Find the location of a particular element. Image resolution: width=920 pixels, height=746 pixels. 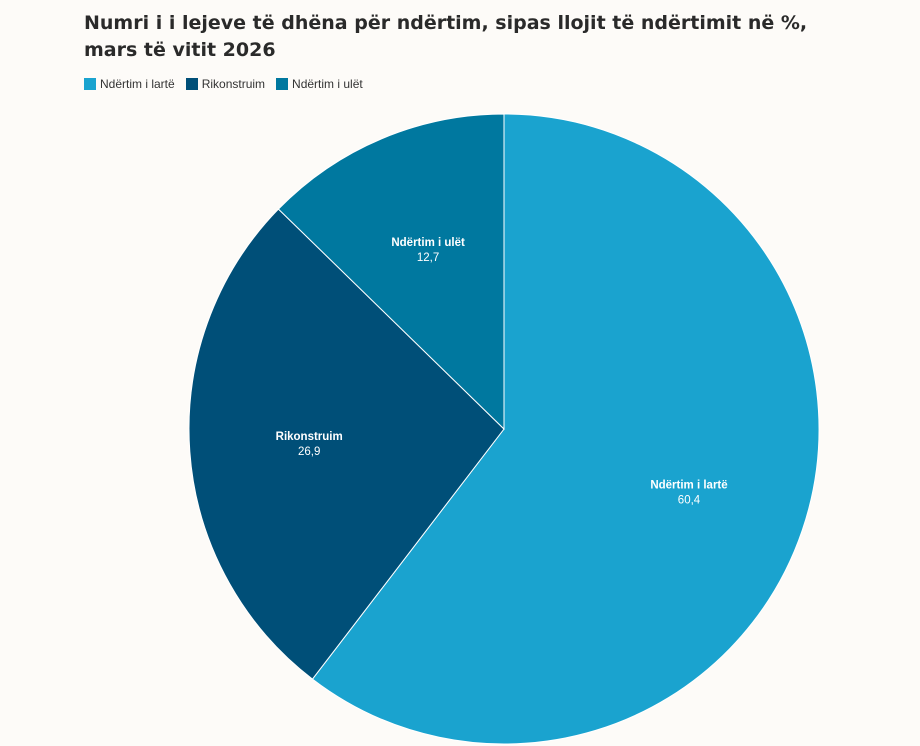

legend-label-rikonstruim: Rikonstruim is located at coordinates (233, 84).